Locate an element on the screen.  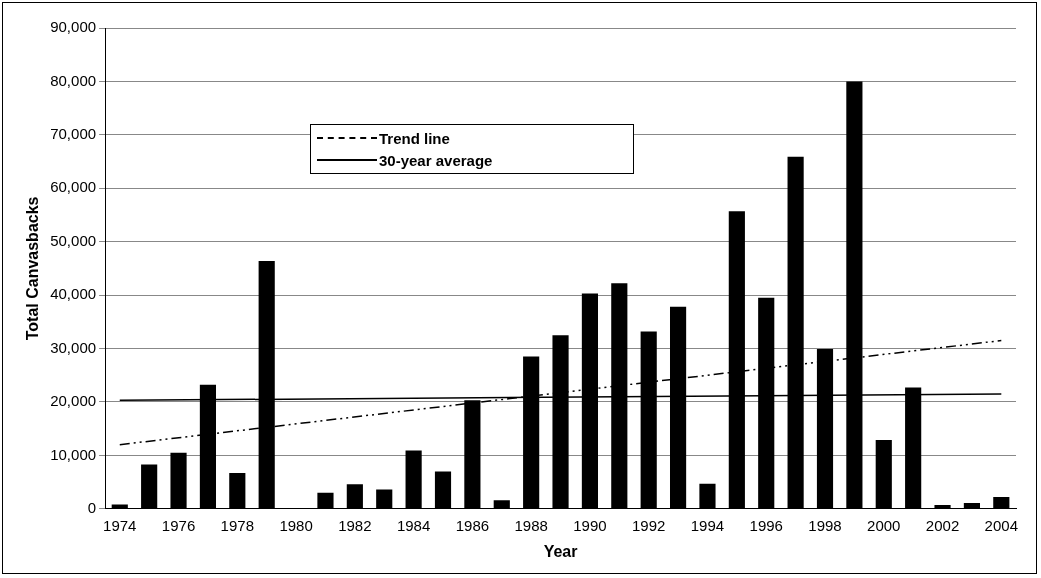
y-tick-label: 70,000 is located at coordinates (73, 133).